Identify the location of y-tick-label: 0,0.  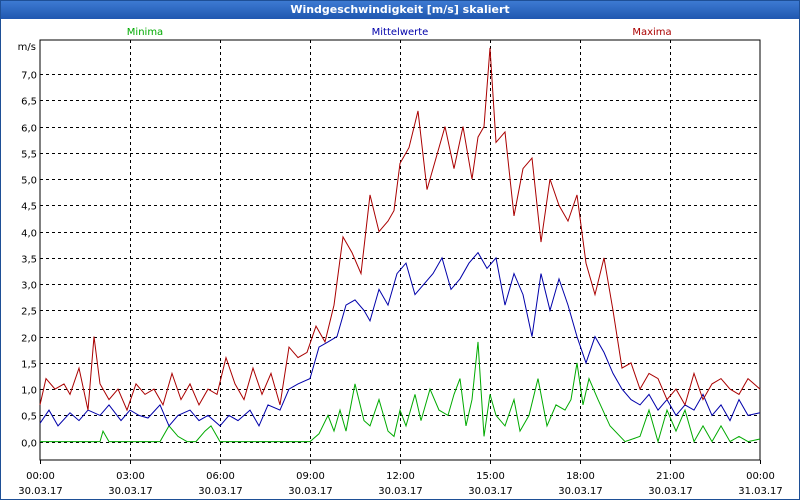
(29, 444).